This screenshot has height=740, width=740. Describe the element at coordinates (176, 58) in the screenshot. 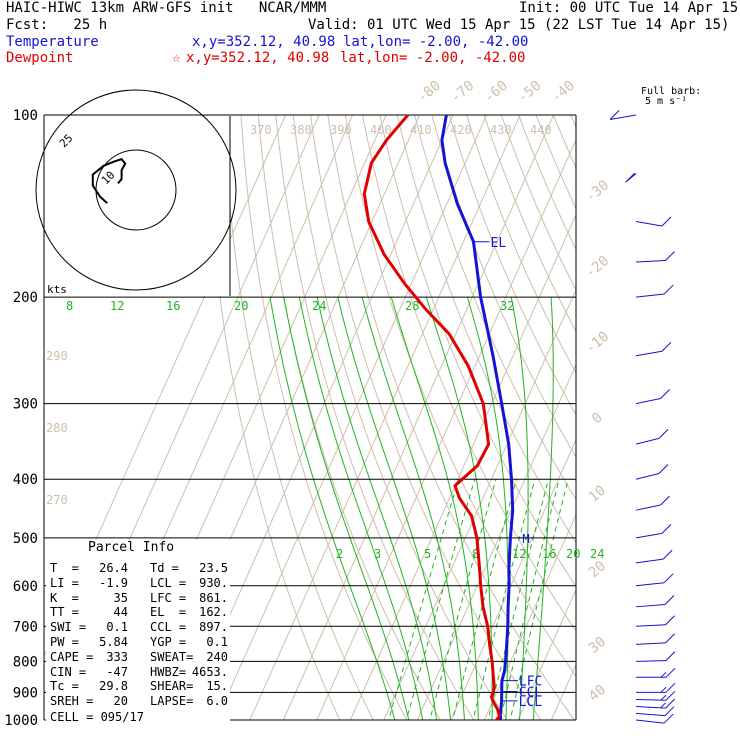

I see `legend-dewpoint-star-icon: ☆` at that location.